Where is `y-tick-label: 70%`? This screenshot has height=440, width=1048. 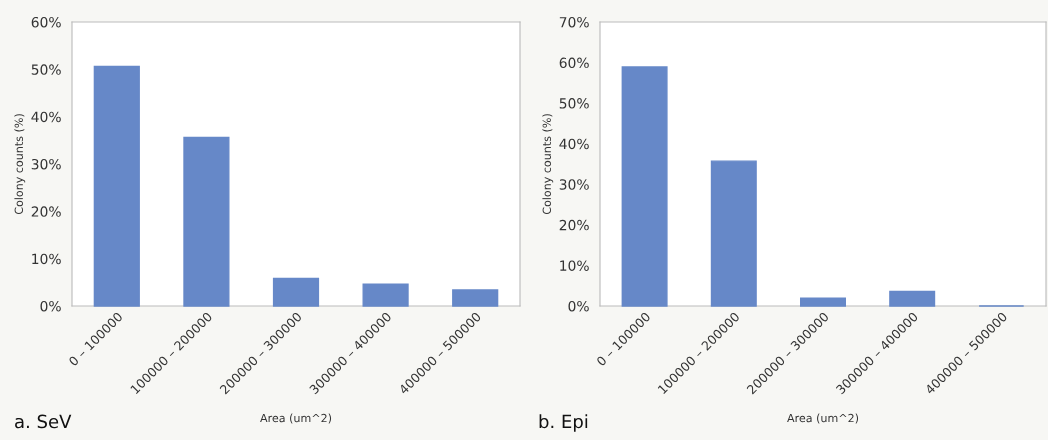
y-tick-label: 70% is located at coordinates (574, 22).